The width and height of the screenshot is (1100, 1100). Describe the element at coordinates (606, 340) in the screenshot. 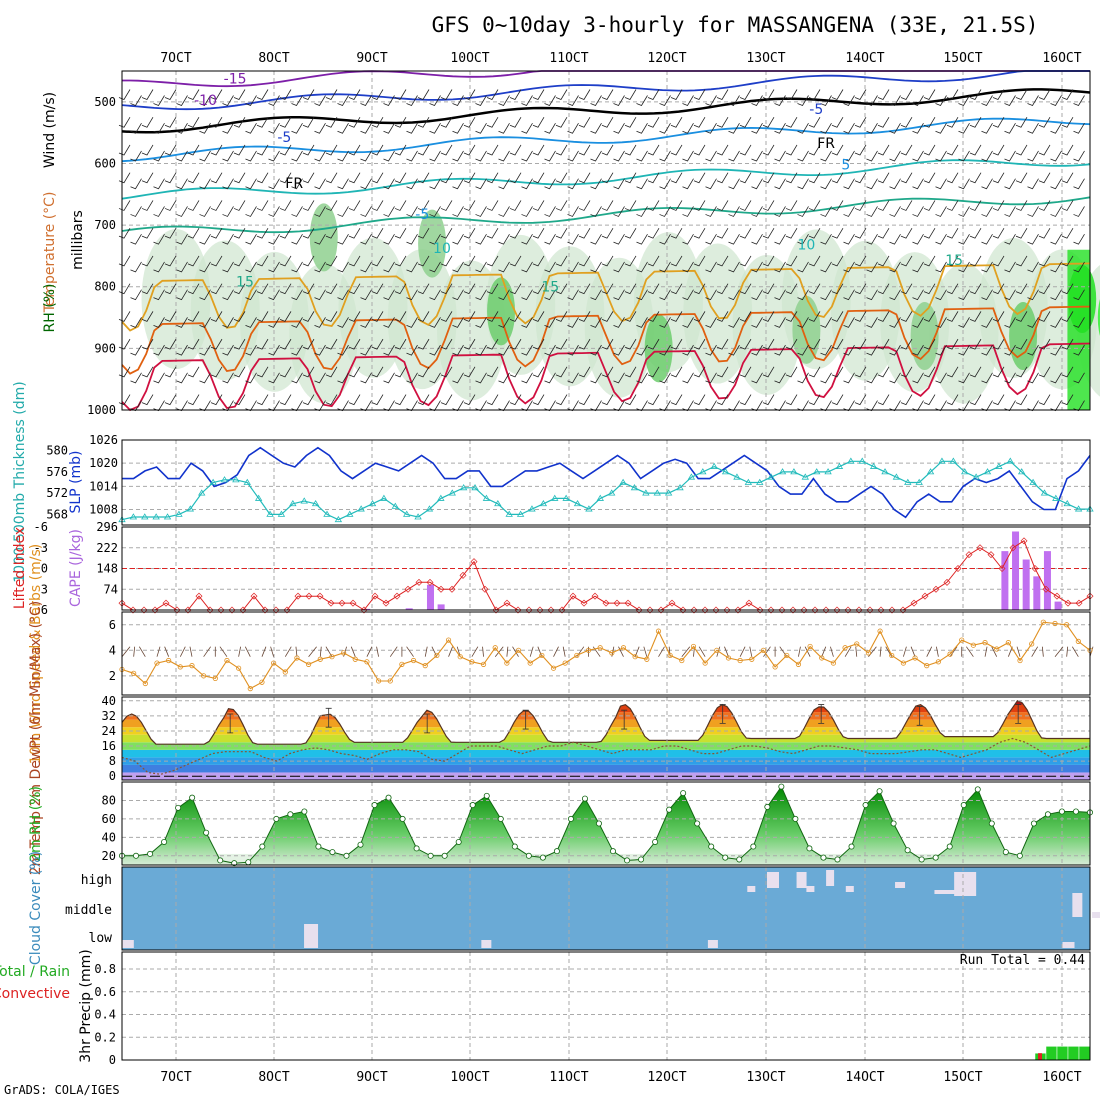

I see `isotherm-line` at that location.